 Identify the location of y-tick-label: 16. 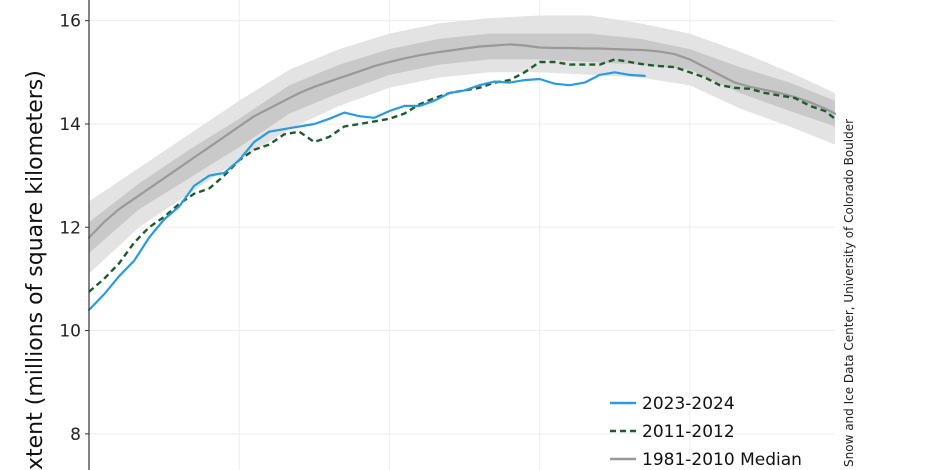
(70, 22).